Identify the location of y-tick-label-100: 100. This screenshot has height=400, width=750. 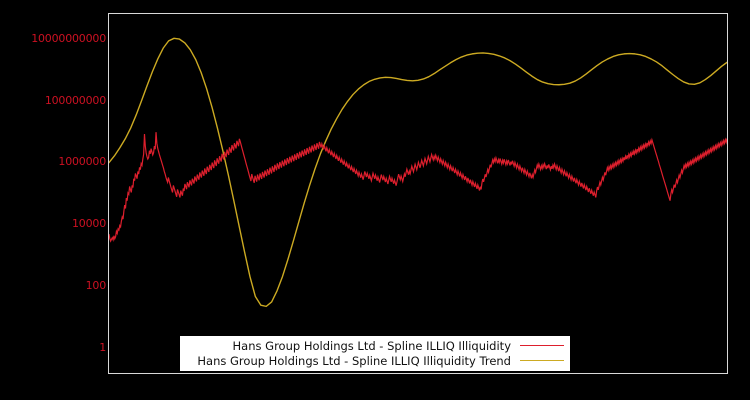
(96, 285).